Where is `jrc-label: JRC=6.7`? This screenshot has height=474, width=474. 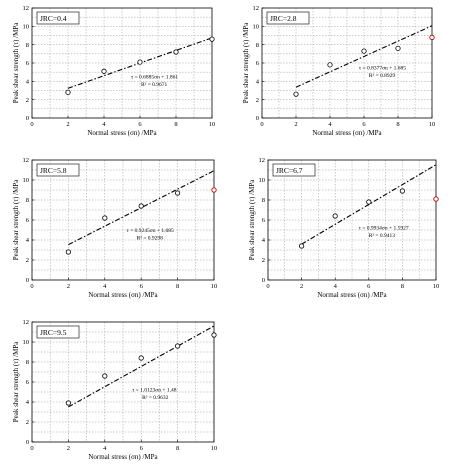 jrc-label: JRC=6.7 is located at coordinates (289, 170).